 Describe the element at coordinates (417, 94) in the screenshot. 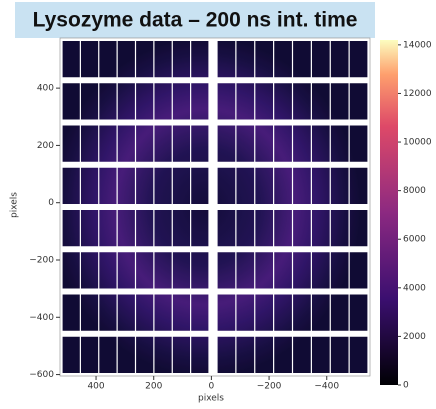

I see `colorbar-tick-label: 12000` at that location.